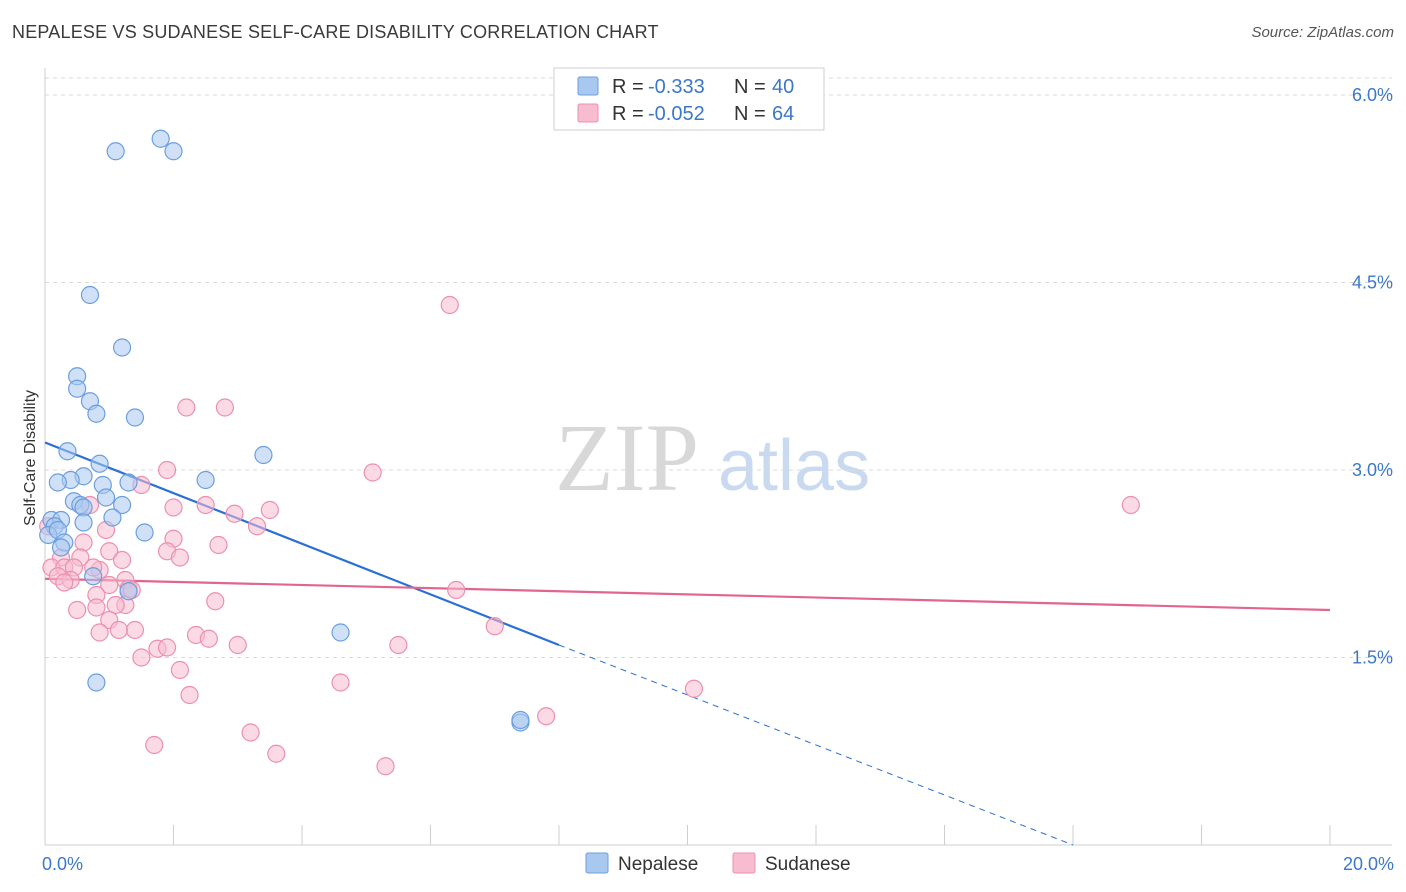 The image size is (1406, 892). What do you see at coordinates (30, 458) in the screenshot?
I see `y-axis-title: Self-Care Disability` at bounding box center [30, 458].